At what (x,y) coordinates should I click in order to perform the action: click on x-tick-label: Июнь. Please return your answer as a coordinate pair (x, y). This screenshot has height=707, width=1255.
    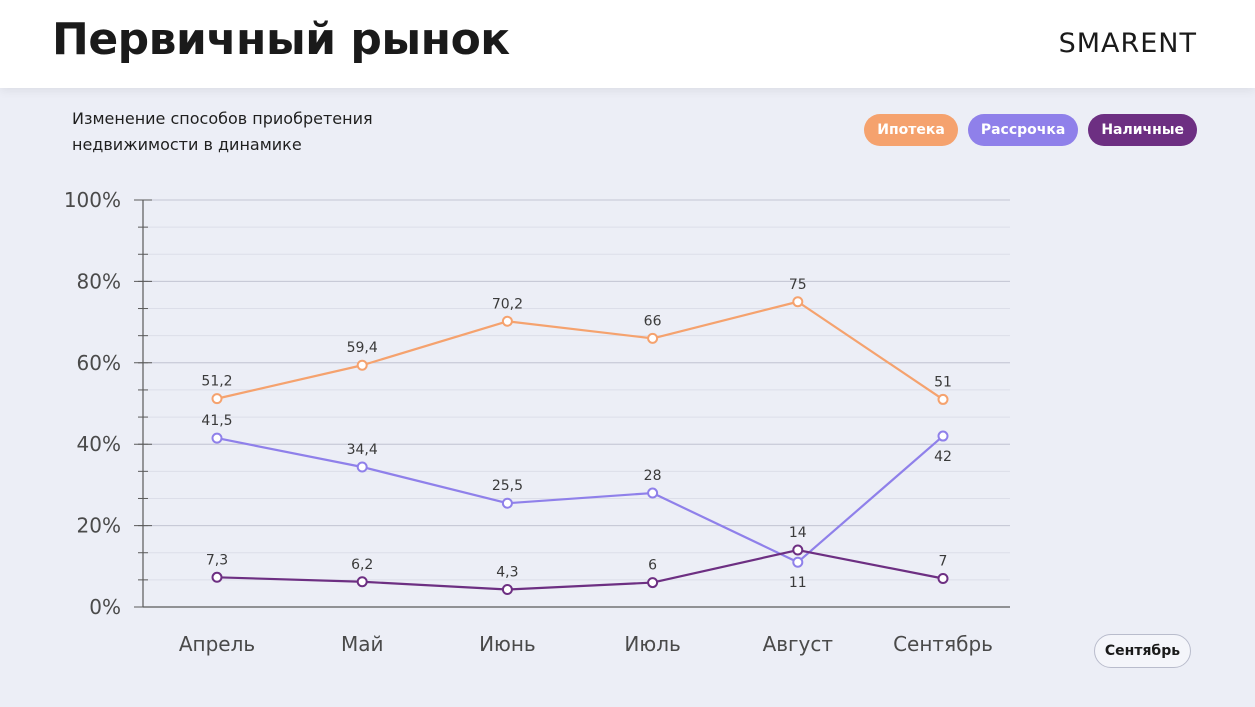
    Looking at the image, I should click on (507, 644).